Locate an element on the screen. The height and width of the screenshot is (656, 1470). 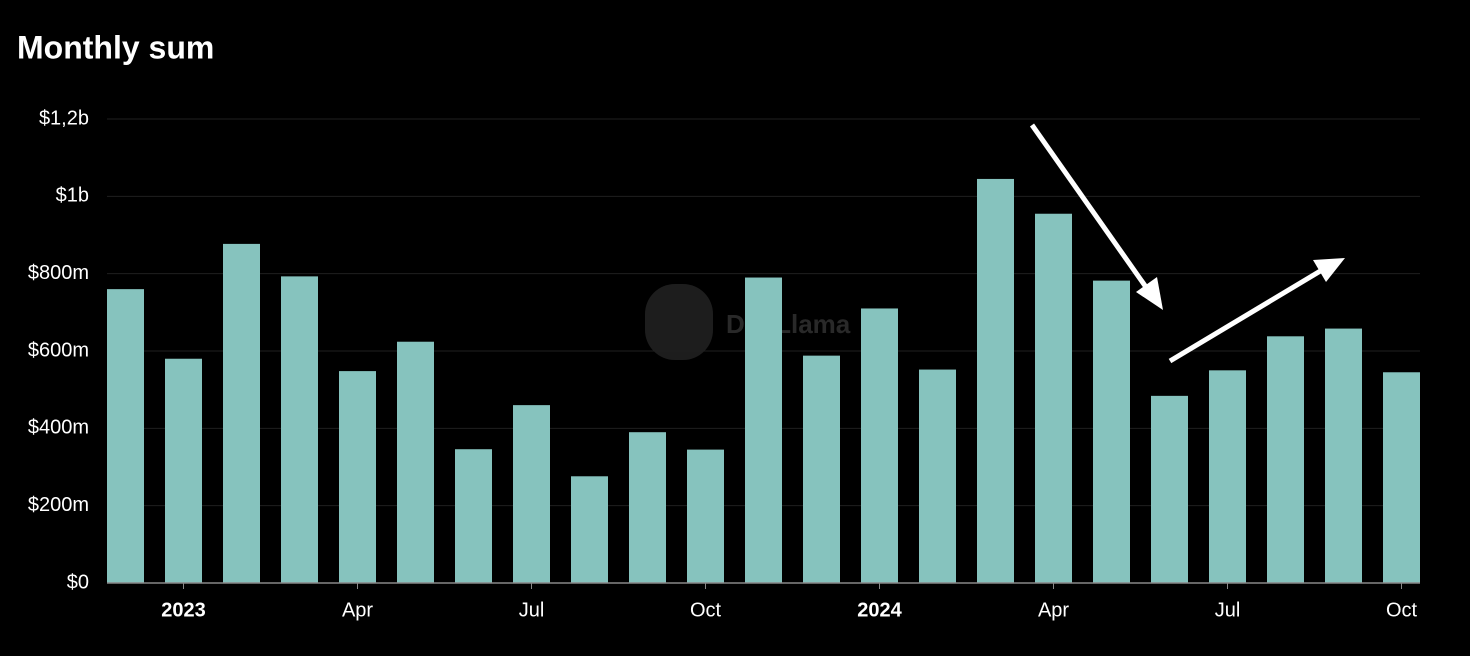
watermark-logo is located at coordinates (679, 322).